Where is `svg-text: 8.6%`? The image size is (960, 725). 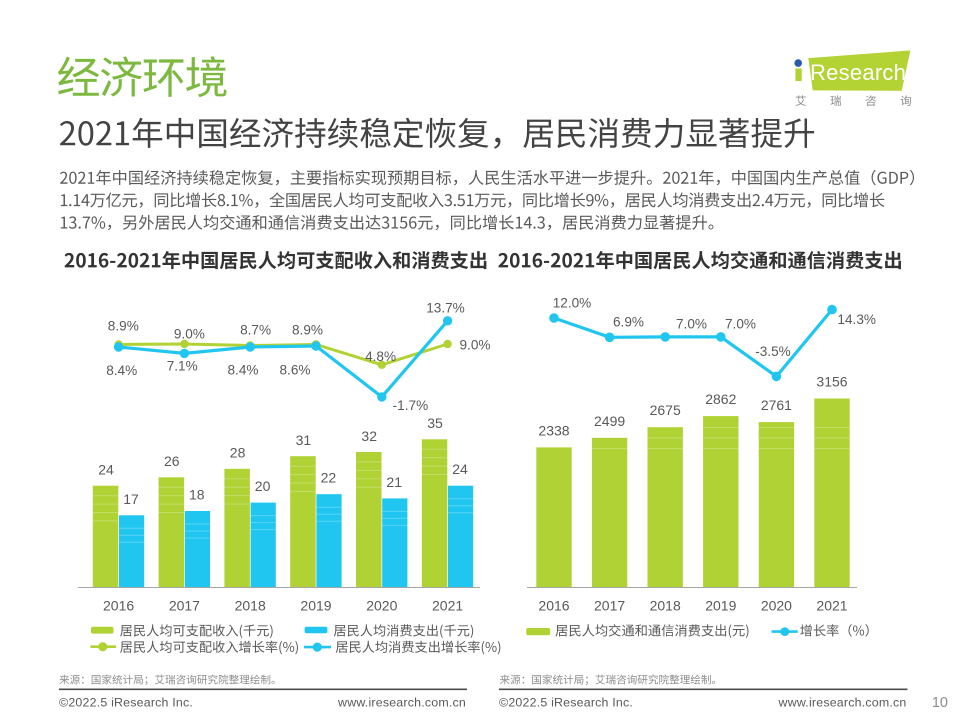
svg-text: 8.6% is located at coordinates (295, 369).